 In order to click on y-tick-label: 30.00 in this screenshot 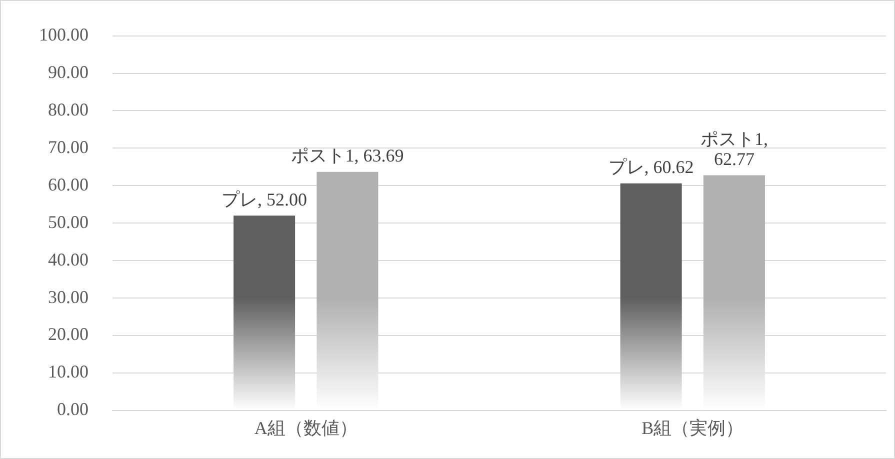, I will do `click(68, 296)`.